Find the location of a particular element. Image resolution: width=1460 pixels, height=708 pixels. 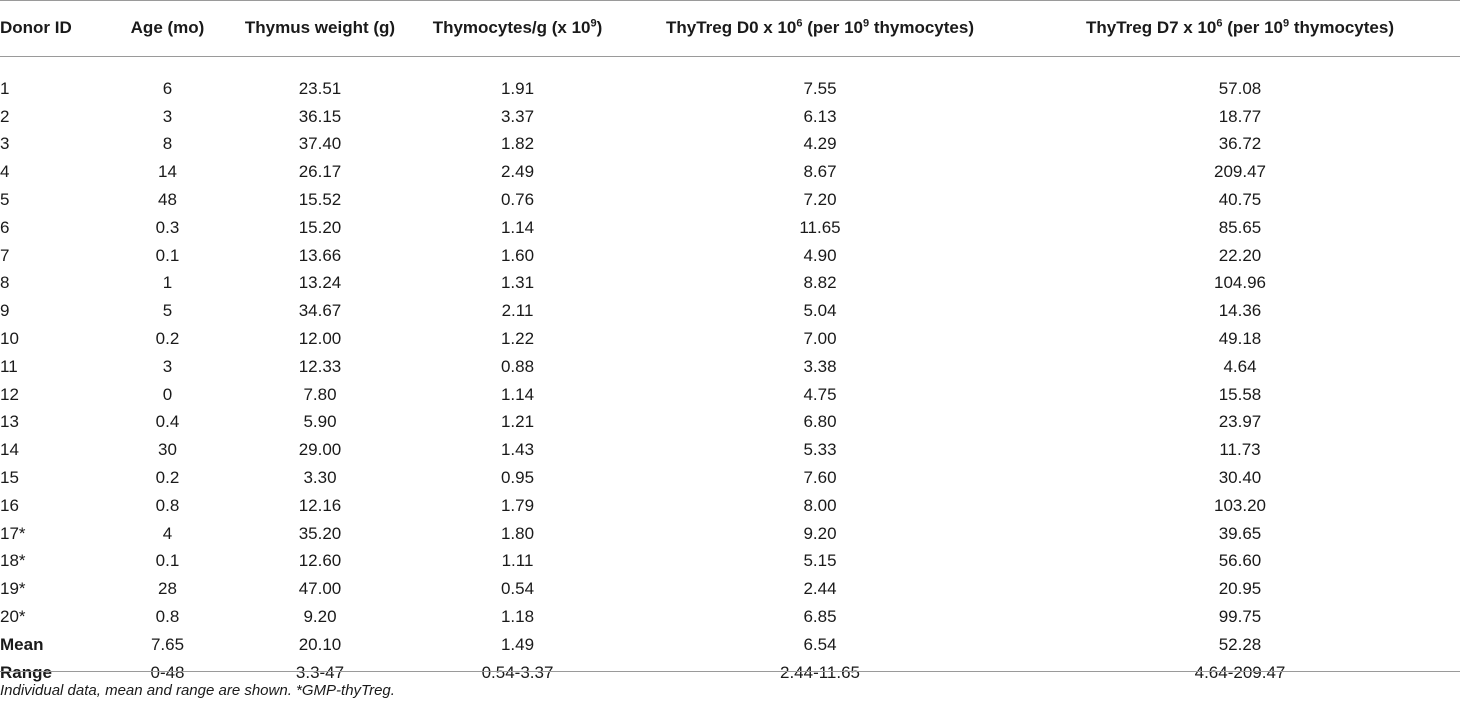

table-cell: 1.80 is located at coordinates (517, 533).